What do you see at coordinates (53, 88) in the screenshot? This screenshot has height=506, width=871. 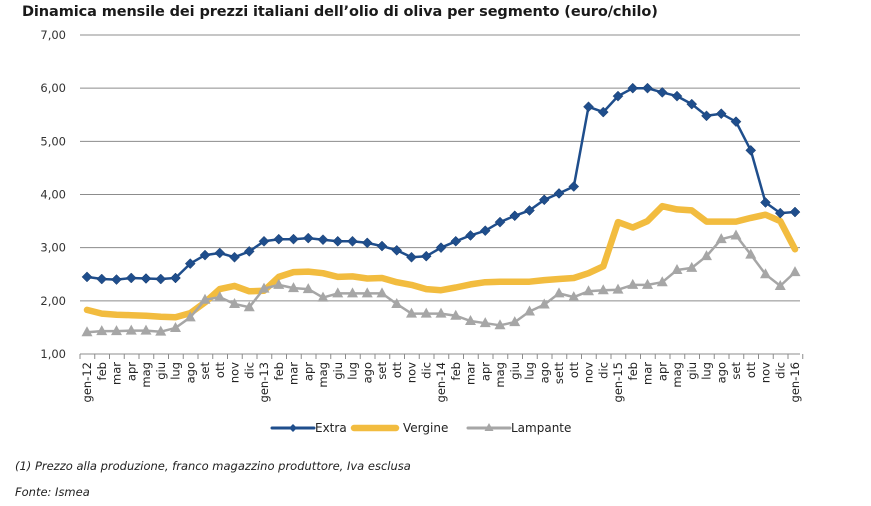 I see `y-tick-label: 6,00` at bounding box center [53, 88].